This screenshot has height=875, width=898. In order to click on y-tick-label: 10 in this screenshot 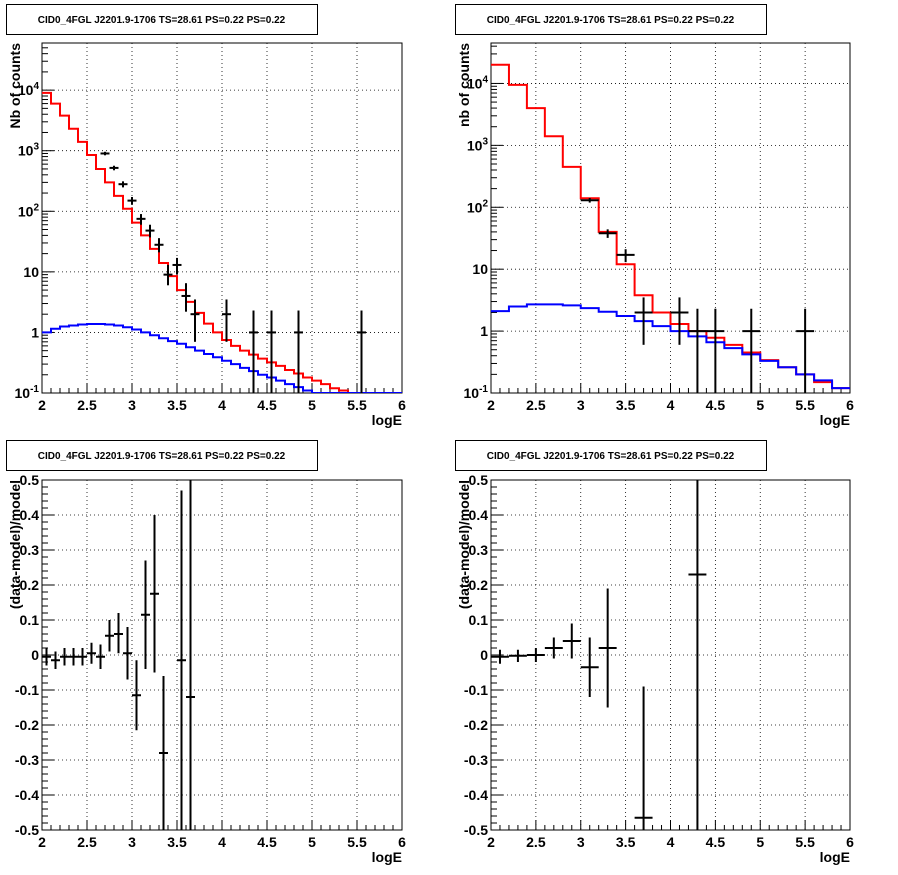, I will do `click(480, 269)`.